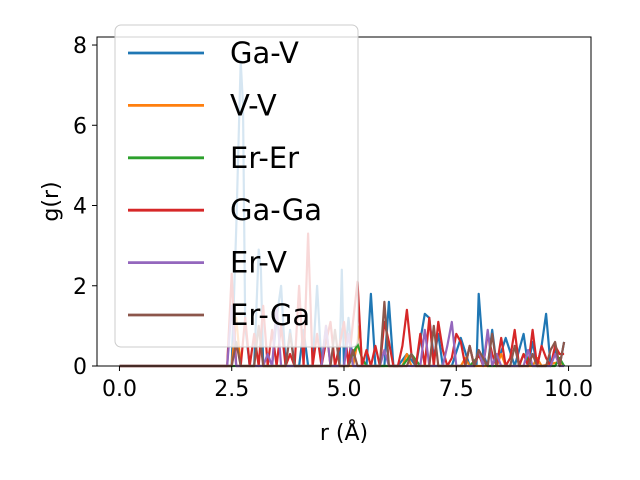 This screenshot has height=480, width=640. What do you see at coordinates (80, 207) in the screenshot?
I see `y-tick-label: 4` at bounding box center [80, 207].